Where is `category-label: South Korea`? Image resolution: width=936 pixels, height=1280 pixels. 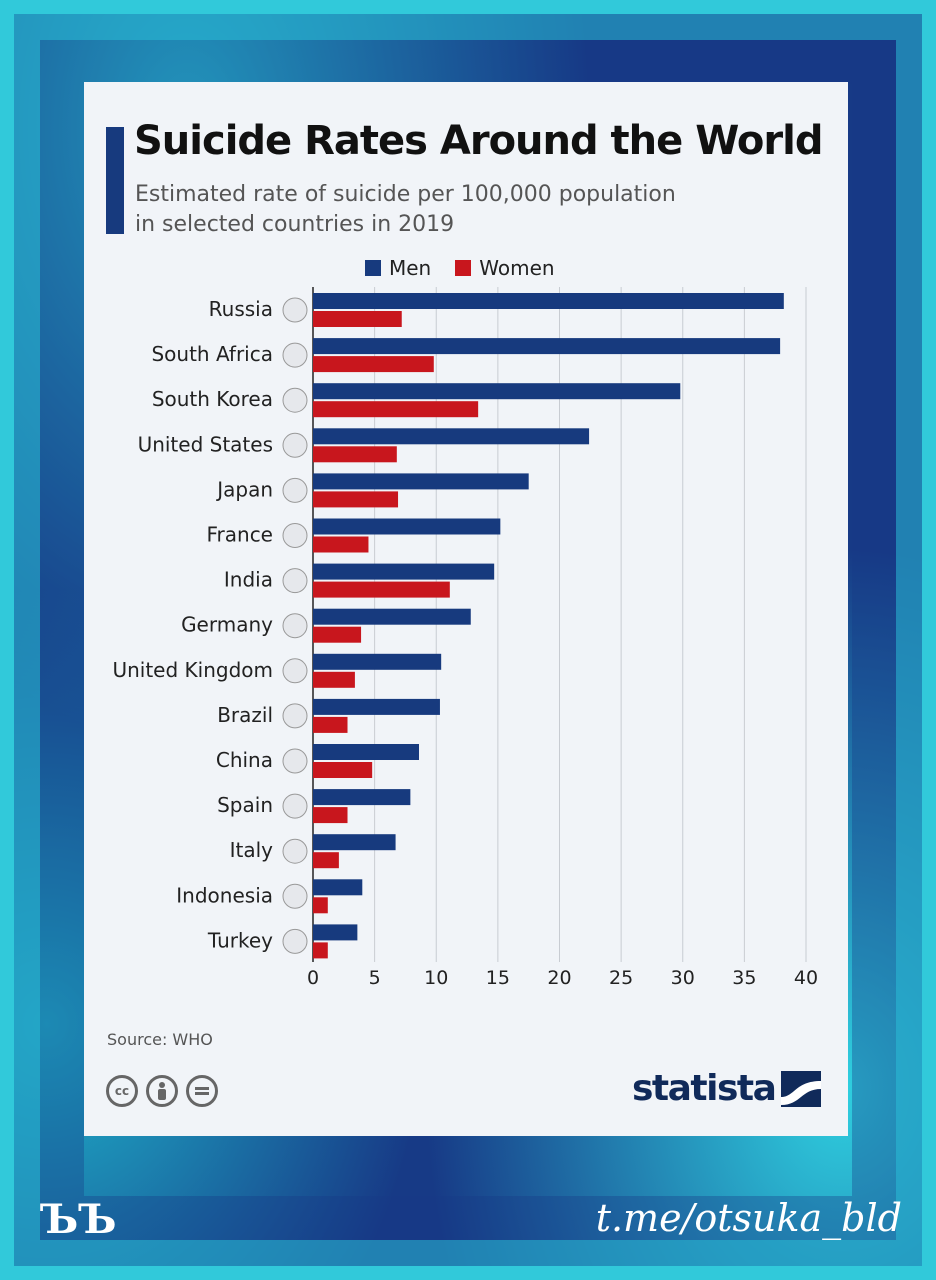 category-label: South Korea is located at coordinates (212, 399).